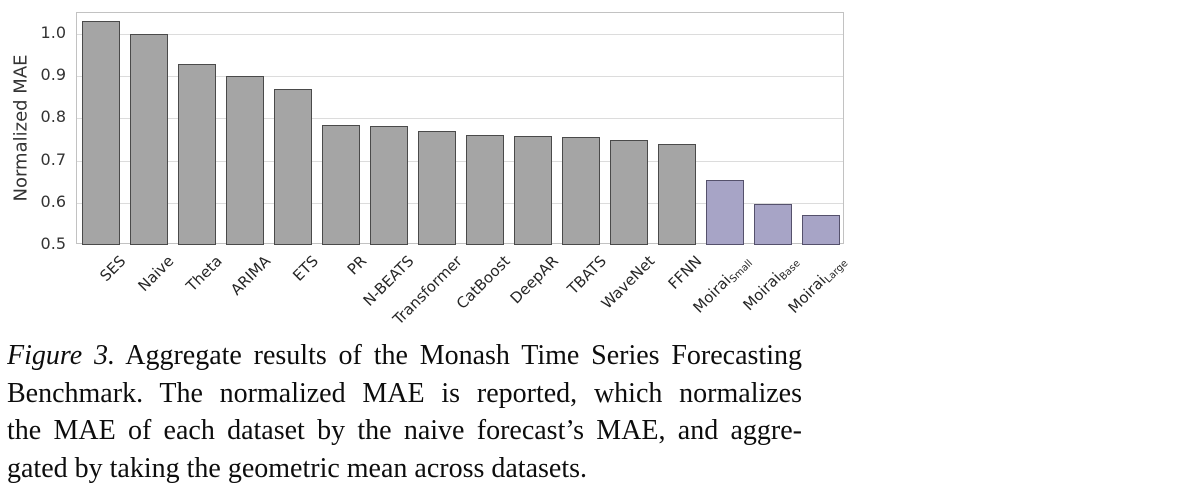  Describe the element at coordinates (53, 201) in the screenshot. I see `y-tick-label: 0.6` at that location.